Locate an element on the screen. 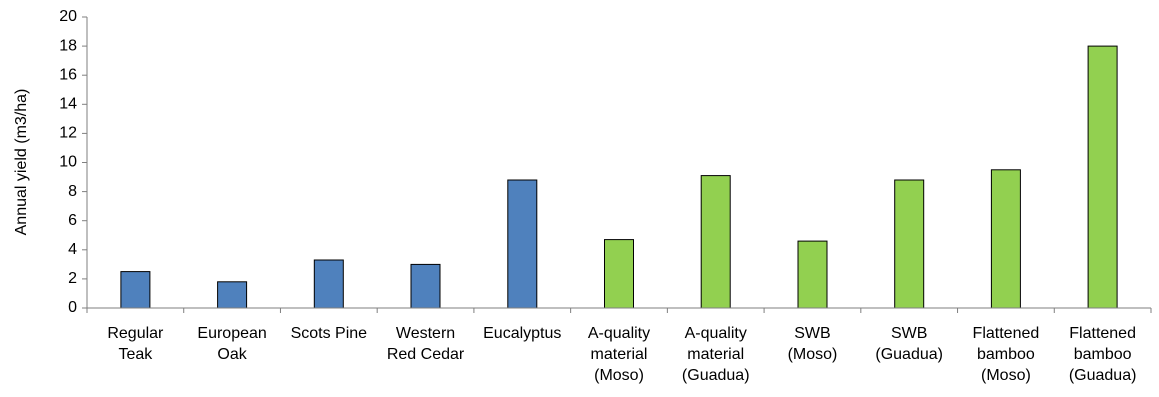 The height and width of the screenshot is (397, 1159). y-tick-label: 16 is located at coordinates (68, 74).